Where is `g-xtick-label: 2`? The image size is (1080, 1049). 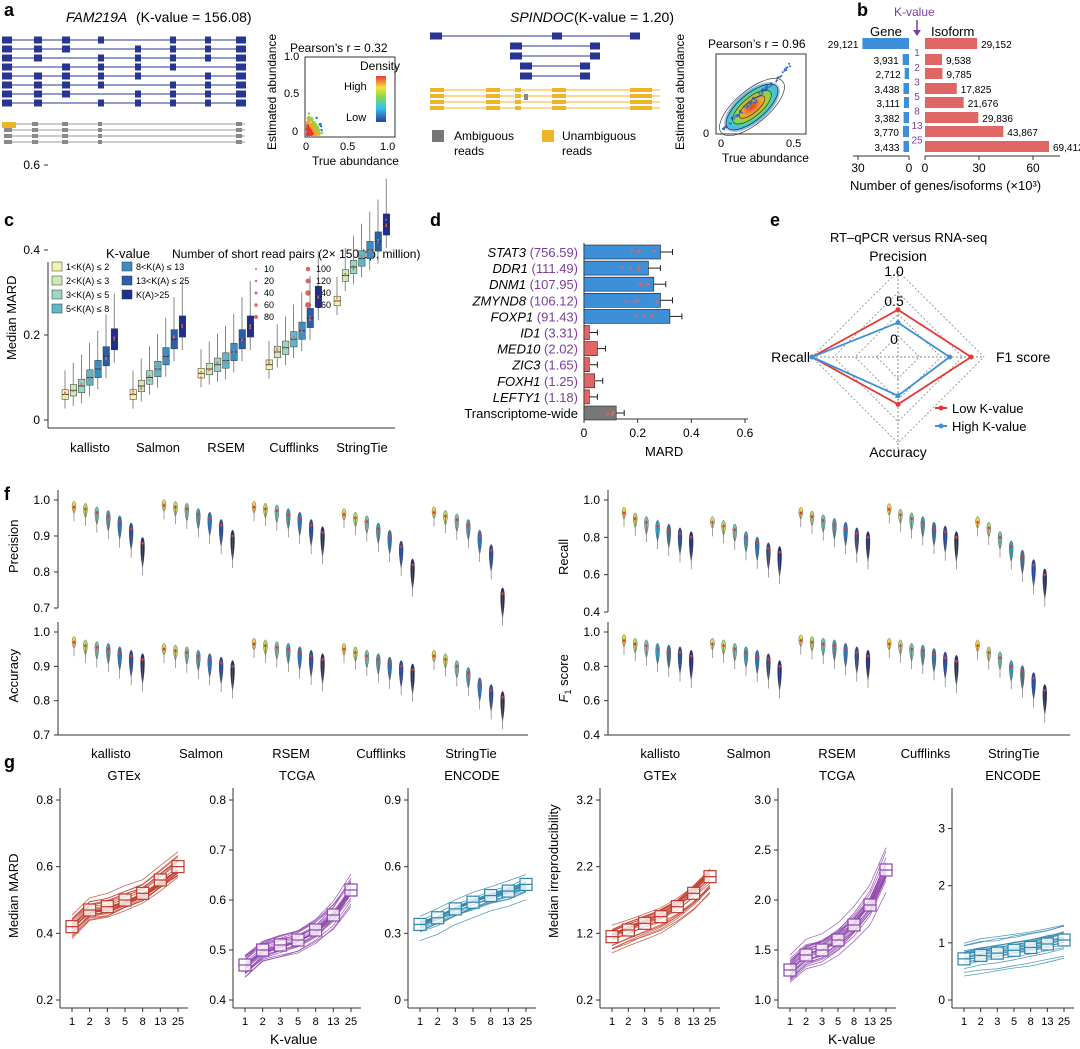 g-xtick-label: 2 is located at coordinates (438, 1022).